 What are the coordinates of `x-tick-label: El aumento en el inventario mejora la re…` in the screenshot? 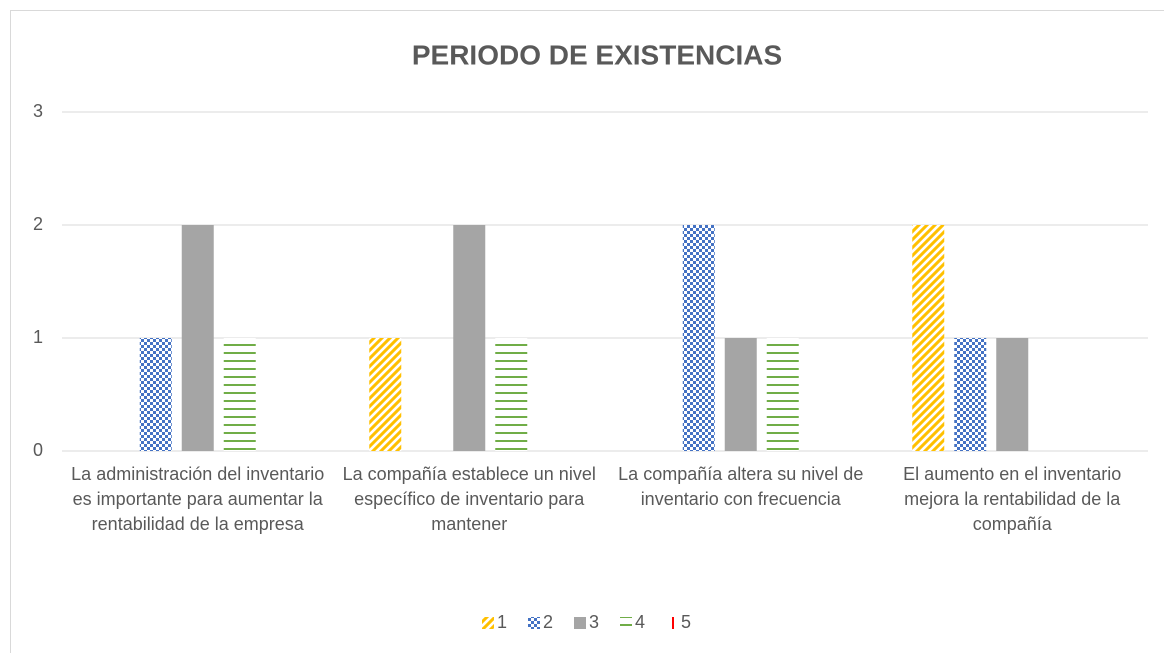 It's located at (1012, 499).